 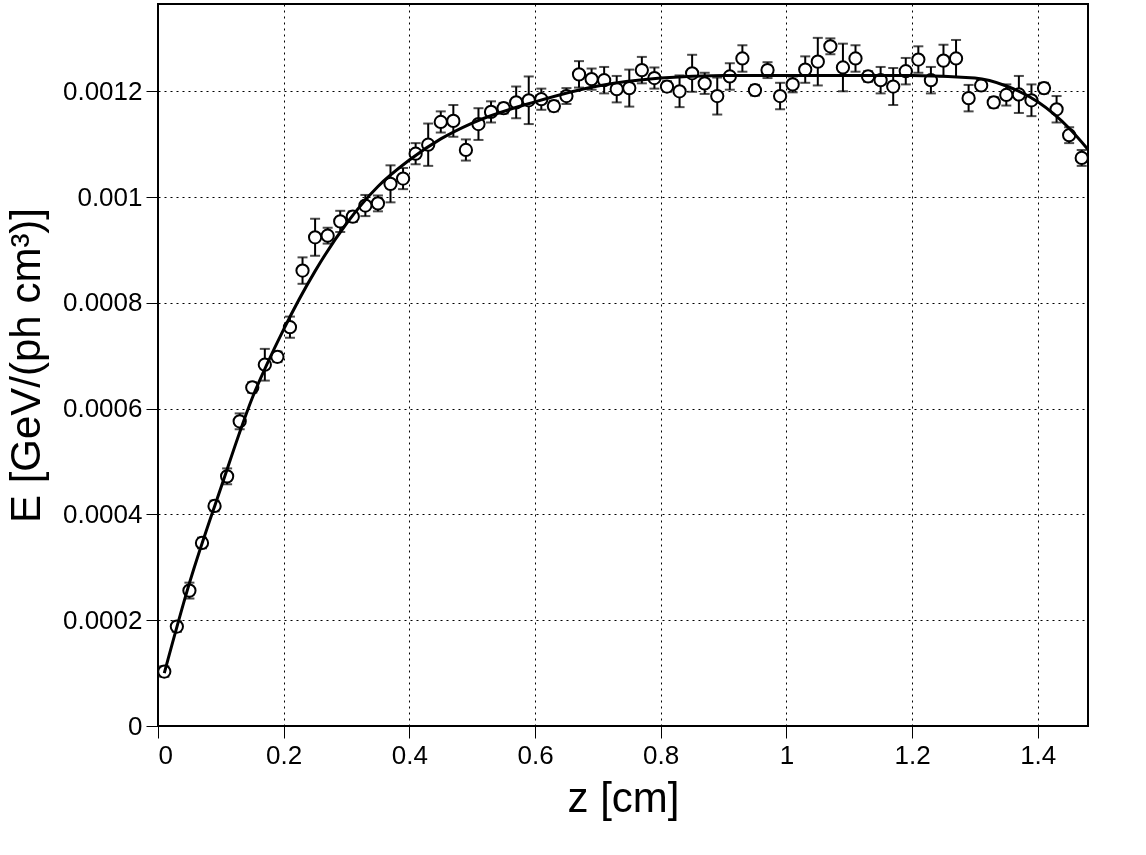 What do you see at coordinates (102, 90) in the screenshot?
I see `y-tick-label: 0.0012` at bounding box center [102, 90].